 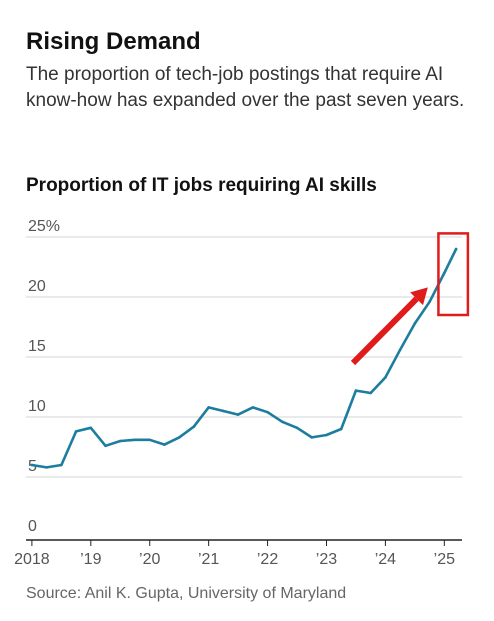 I want to click on y-tick-label: 20, so click(x=37, y=286).